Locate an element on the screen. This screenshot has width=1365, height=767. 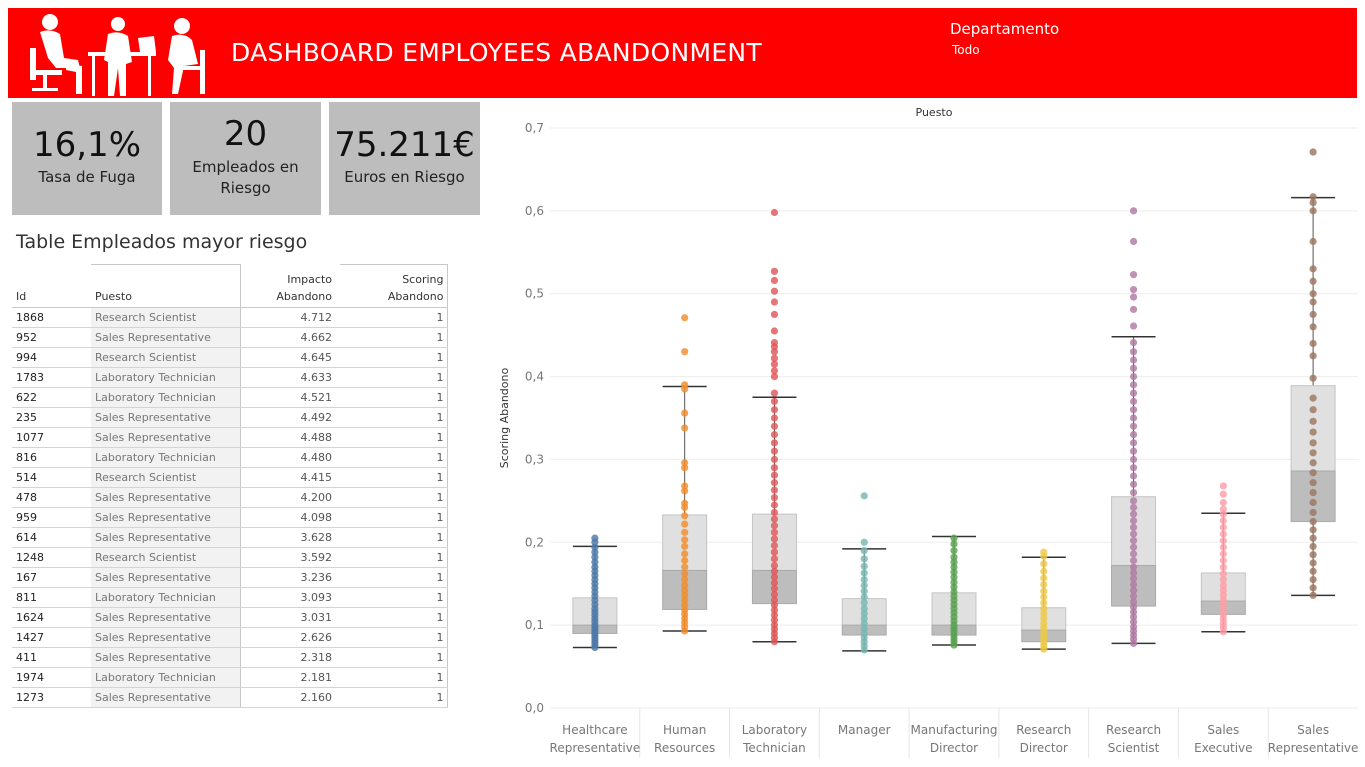
column-header-impacto: Impacto Abandono is located at coordinates (290, 286).